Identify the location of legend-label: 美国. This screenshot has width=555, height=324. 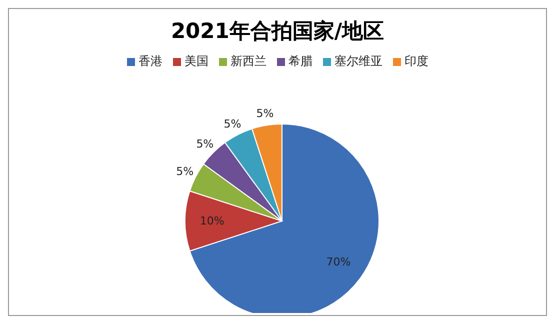
(196, 61).